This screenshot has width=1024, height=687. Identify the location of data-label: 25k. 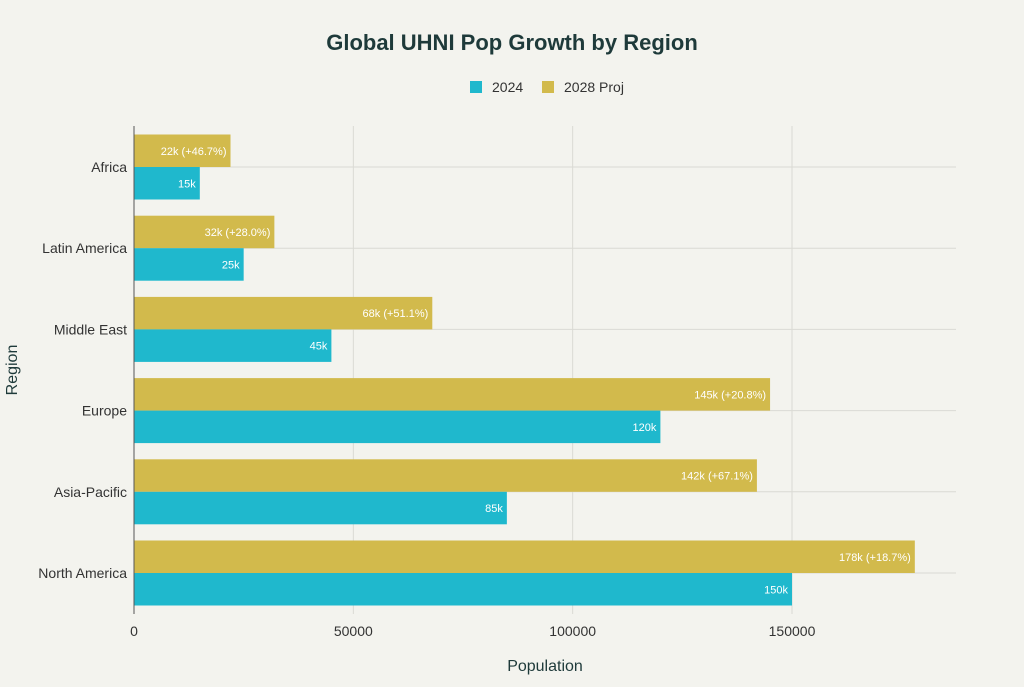
(231, 265).